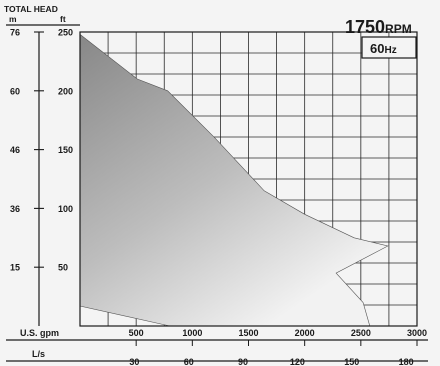 This screenshot has height=366, width=440. Describe the element at coordinates (361, 333) in the screenshot. I see `x-tick-label-gpm: 2500` at that location.